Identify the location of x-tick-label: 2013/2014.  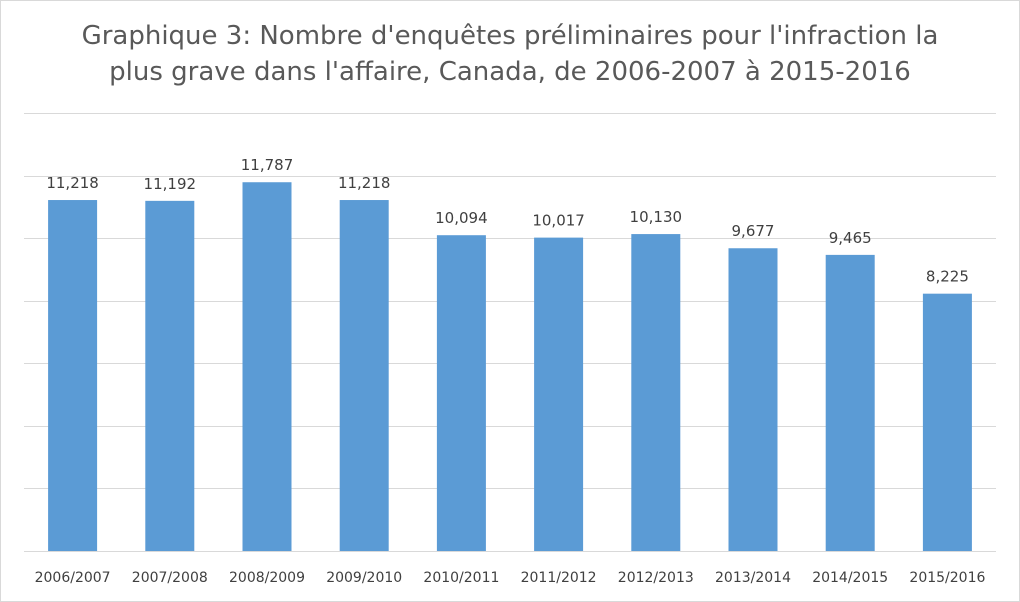
(753, 578).